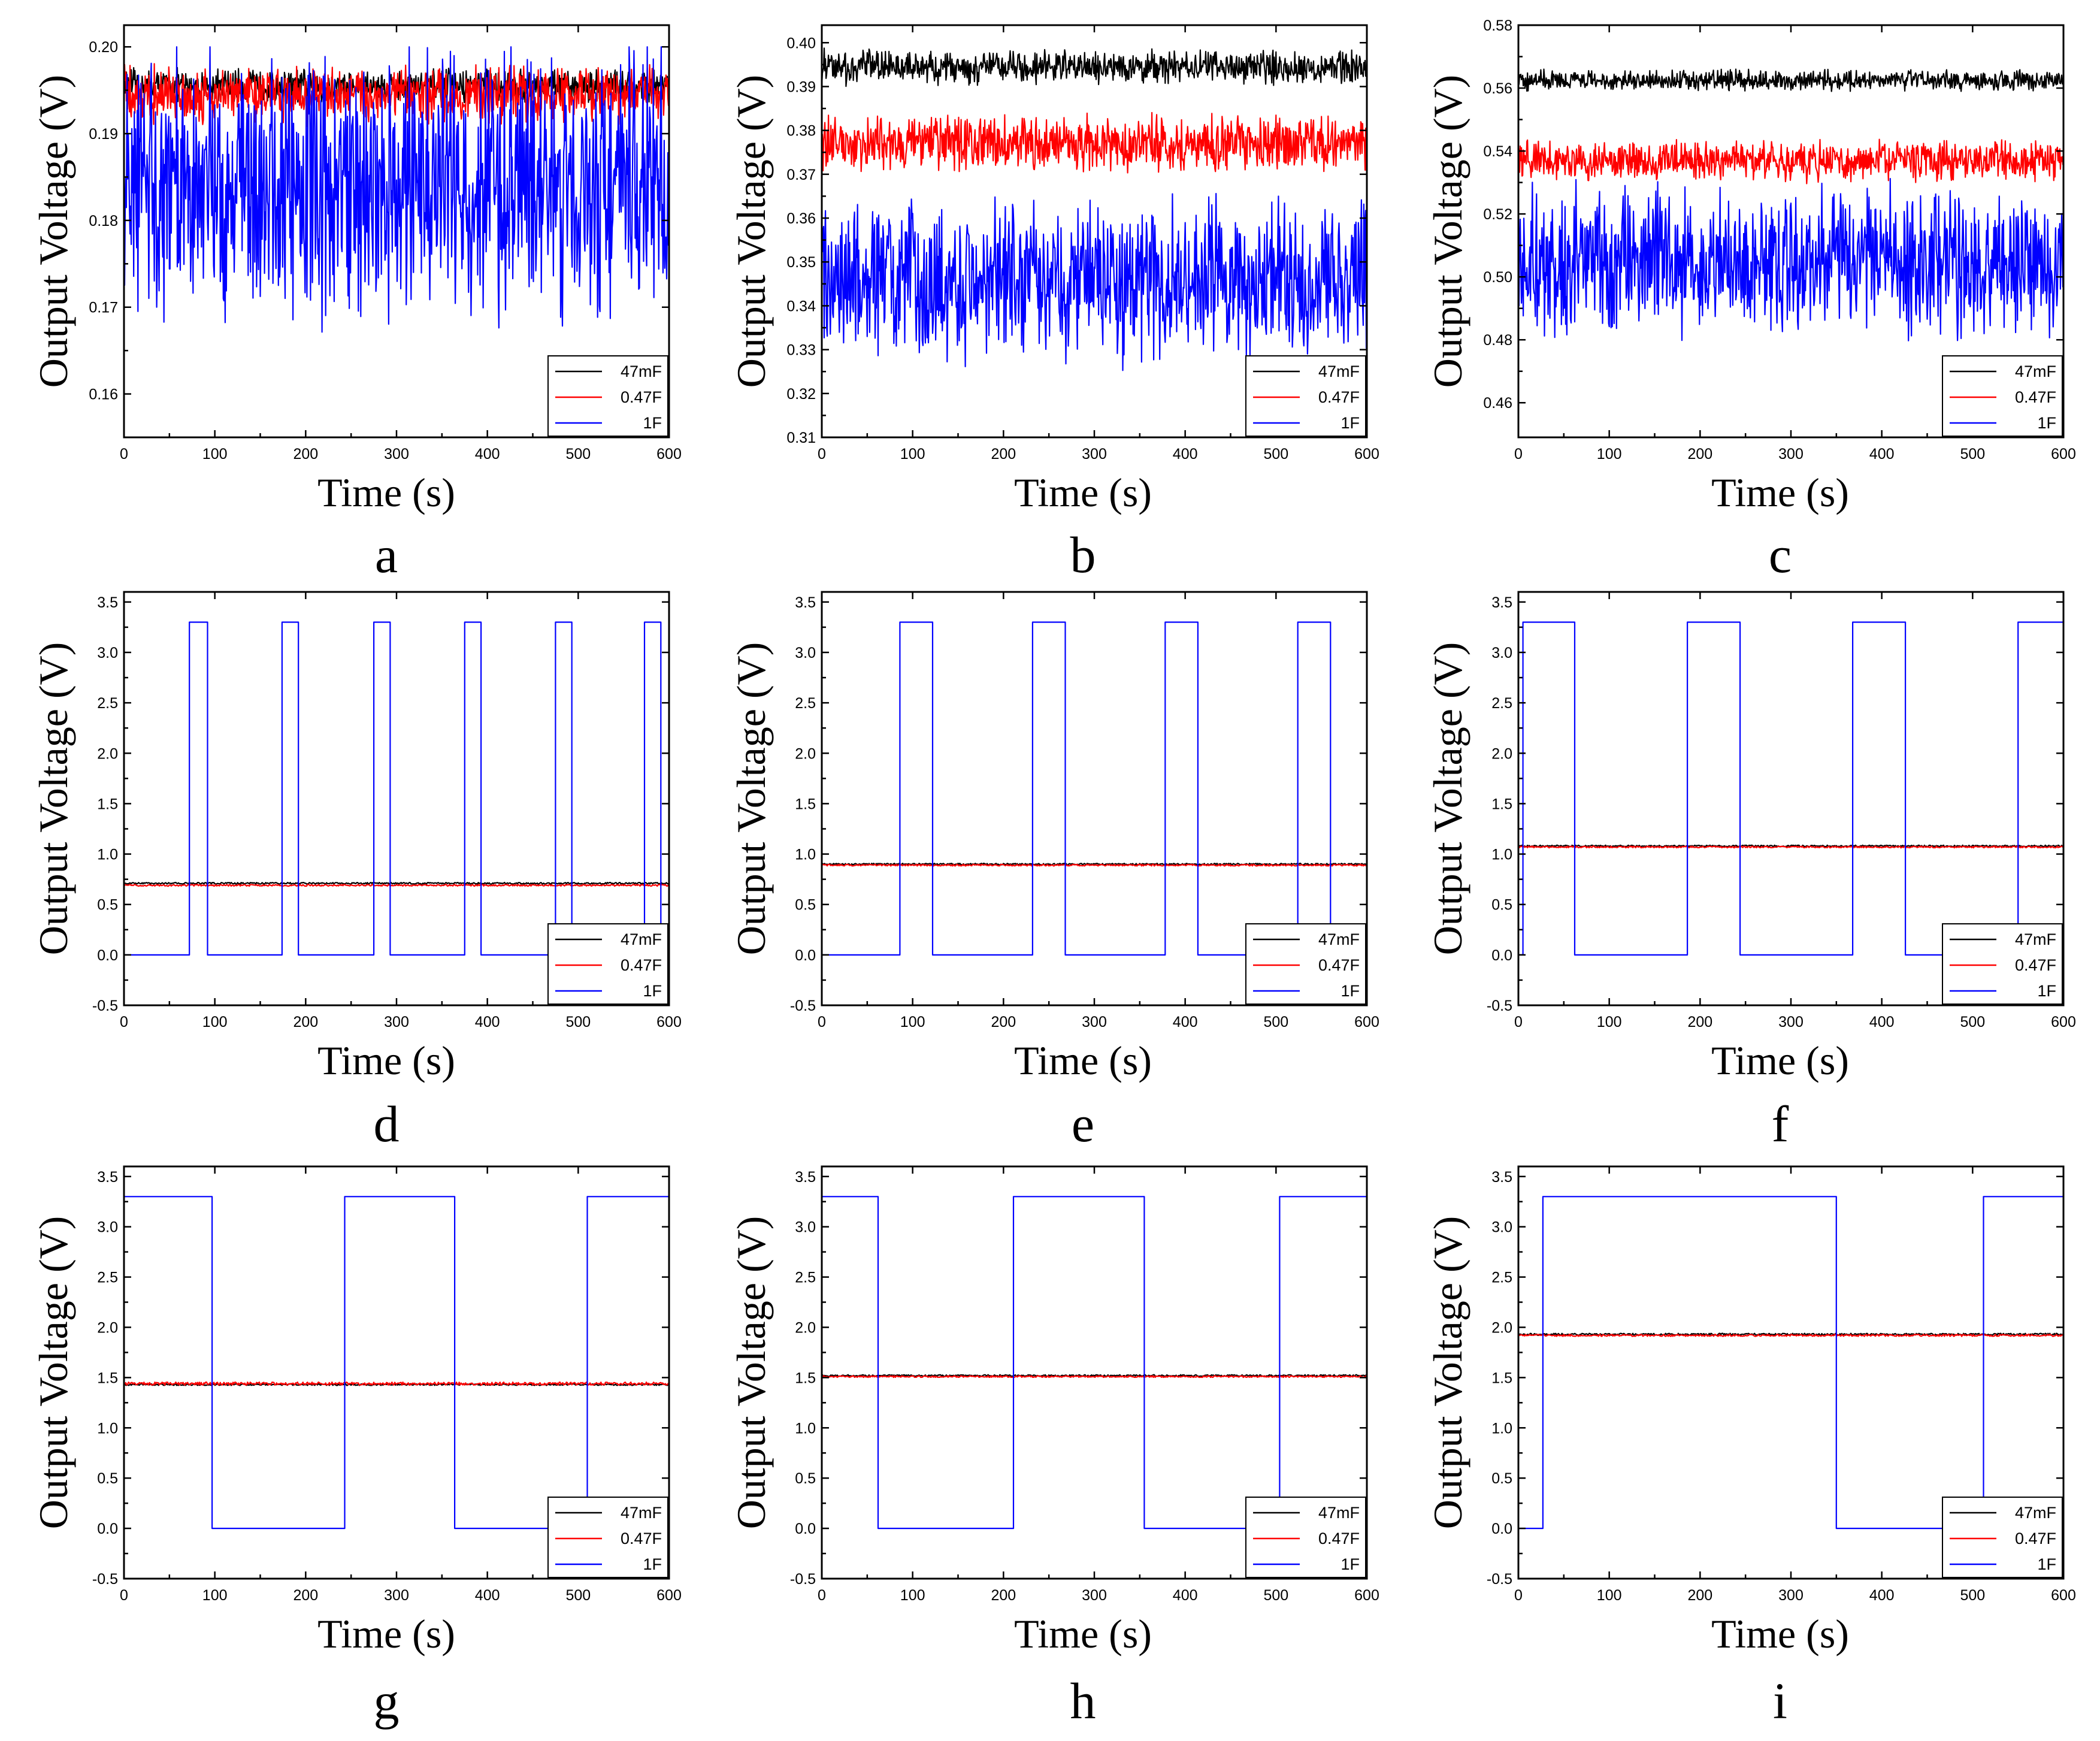  Describe the element at coordinates (1083, 555) in the screenshot. I see `panel-label: b` at that location.